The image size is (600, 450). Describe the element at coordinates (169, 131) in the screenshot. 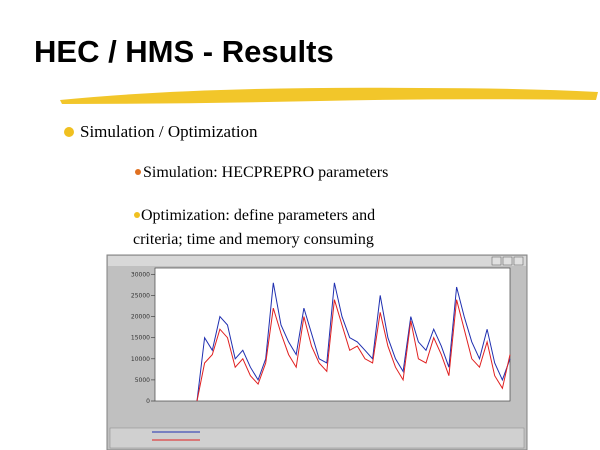

I see `bullet-text: Simulation / Optimization` at that location.